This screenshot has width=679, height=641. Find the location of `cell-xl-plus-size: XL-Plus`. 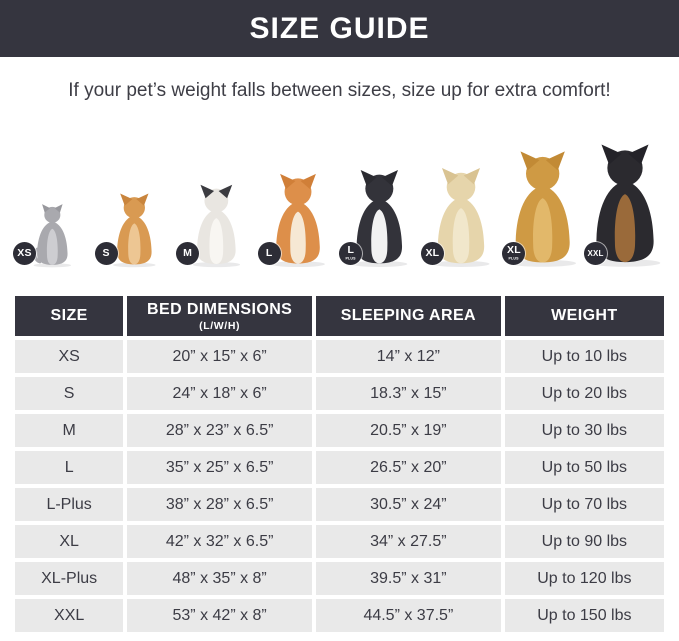

cell-xl-plus-size: XL-Plus is located at coordinates (69, 578).